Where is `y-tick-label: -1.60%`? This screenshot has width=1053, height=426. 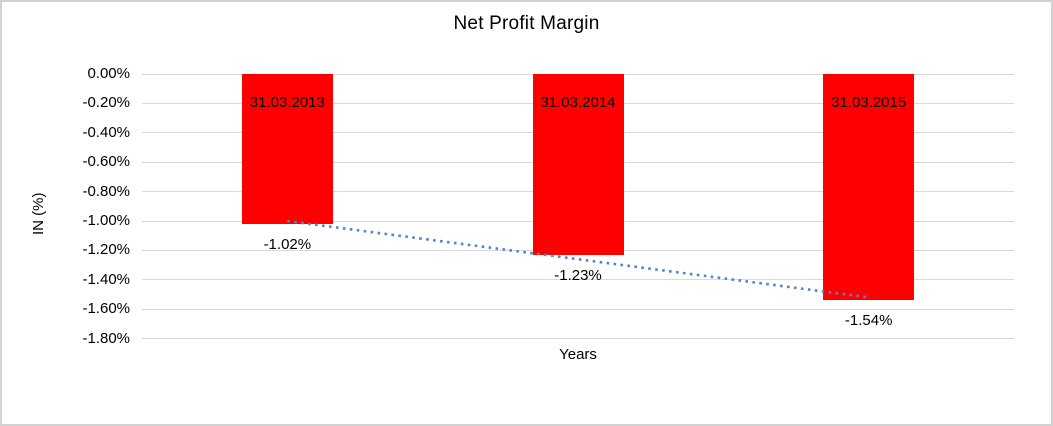 y-tick-label: -1.60% is located at coordinates (106, 309).